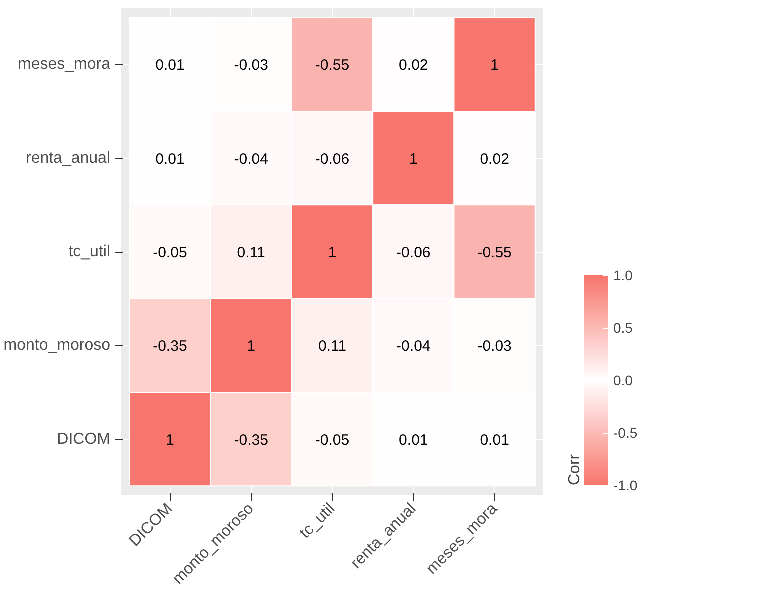 This screenshot has height=596, width=776. Describe the element at coordinates (624, 328) in the screenshot. I see `color-bar-label: 0.5` at that location.